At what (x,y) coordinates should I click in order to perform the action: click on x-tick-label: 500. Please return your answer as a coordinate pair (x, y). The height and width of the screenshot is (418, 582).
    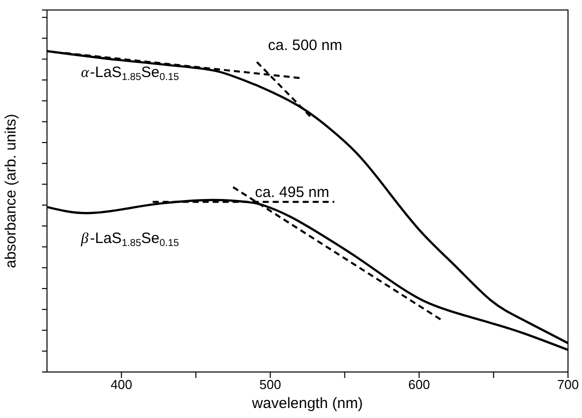
    Looking at the image, I should click on (270, 384).